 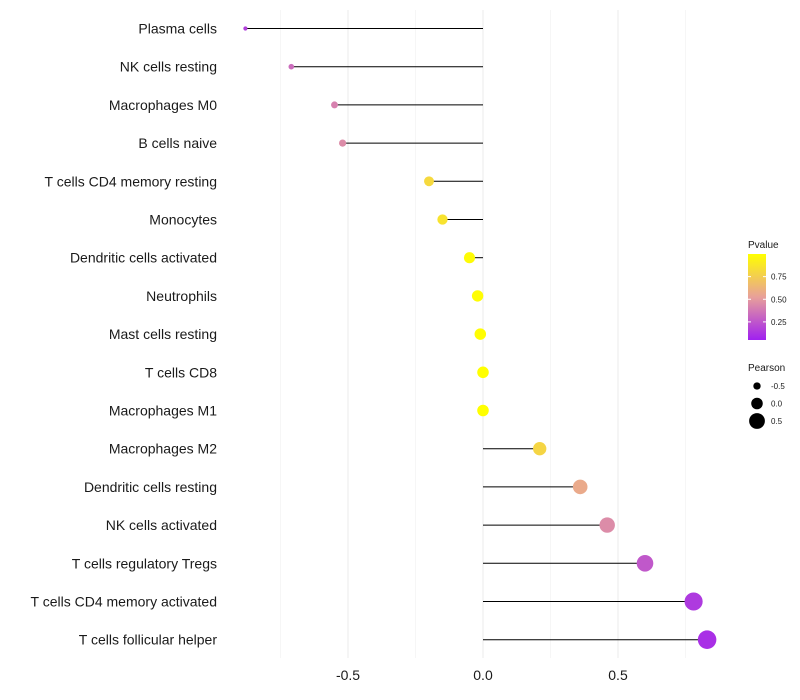 I want to click on x-tick-label: 0.5, so click(x=618, y=675).